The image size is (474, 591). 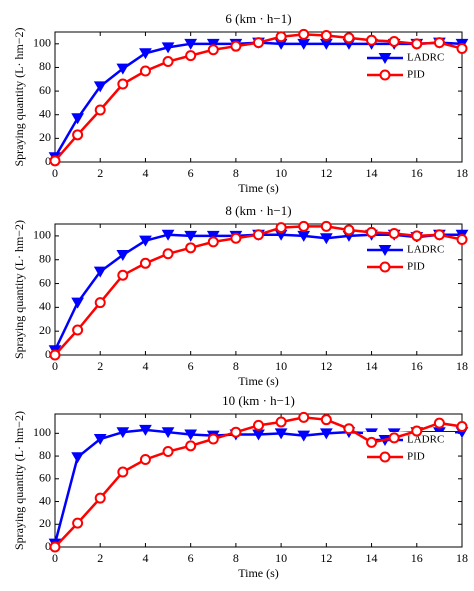 I want to click on x-tick-label: 16, so click(x=417, y=558).